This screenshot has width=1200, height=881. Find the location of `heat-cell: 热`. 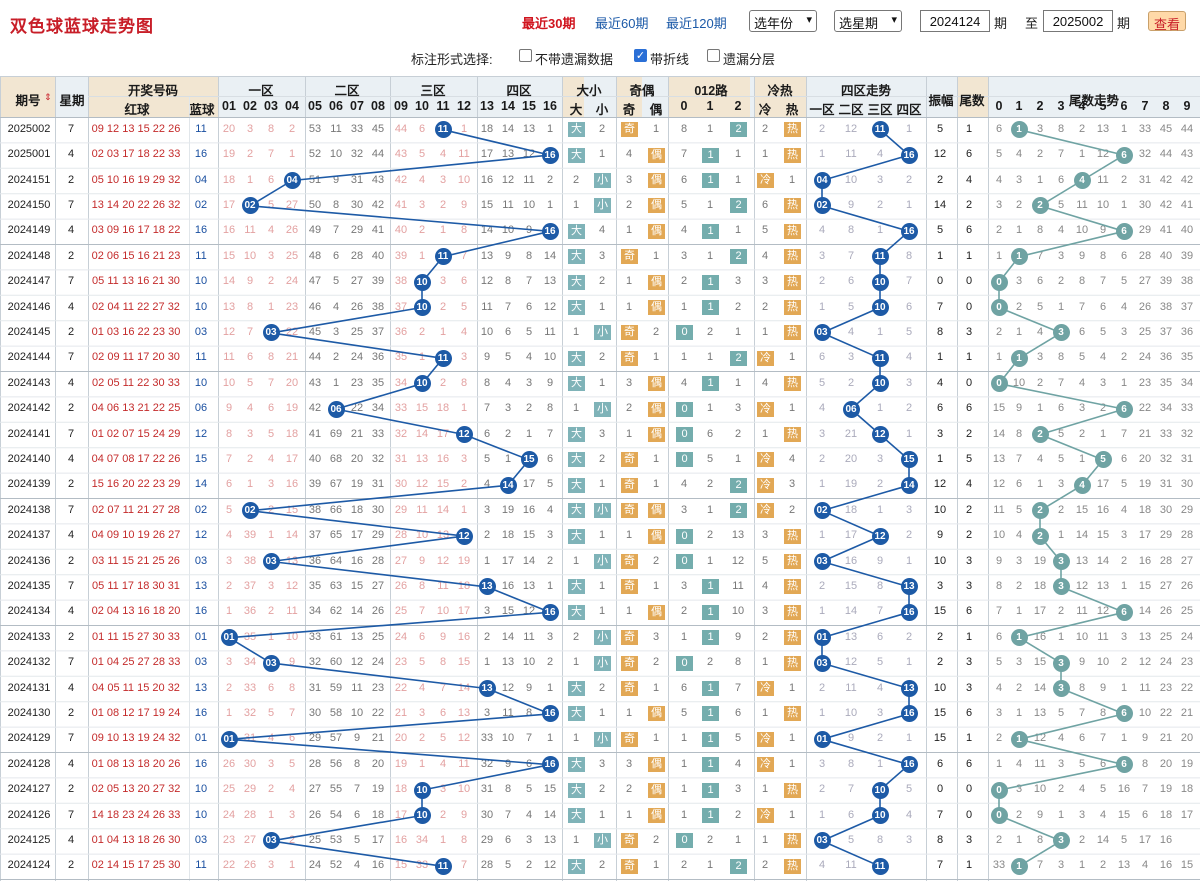

heat-cell: 热 is located at coordinates (792, 714).